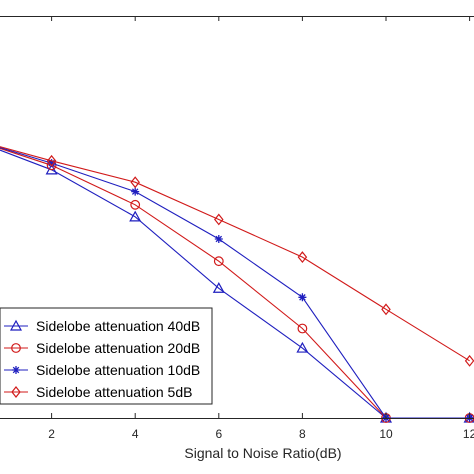 This screenshot has height=474, width=474. I want to click on series-3-point-5-shape, so click(302, 297).